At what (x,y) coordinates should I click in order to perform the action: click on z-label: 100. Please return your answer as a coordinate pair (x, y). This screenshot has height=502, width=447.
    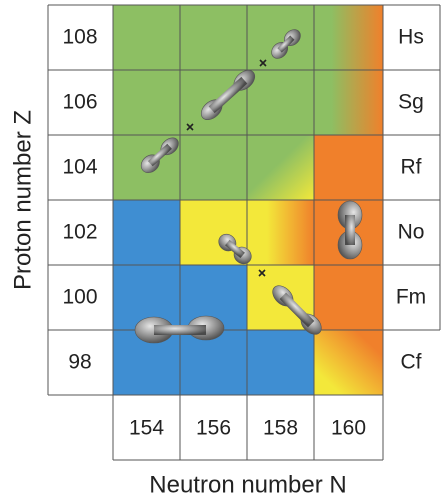
    Looking at the image, I should click on (79, 297).